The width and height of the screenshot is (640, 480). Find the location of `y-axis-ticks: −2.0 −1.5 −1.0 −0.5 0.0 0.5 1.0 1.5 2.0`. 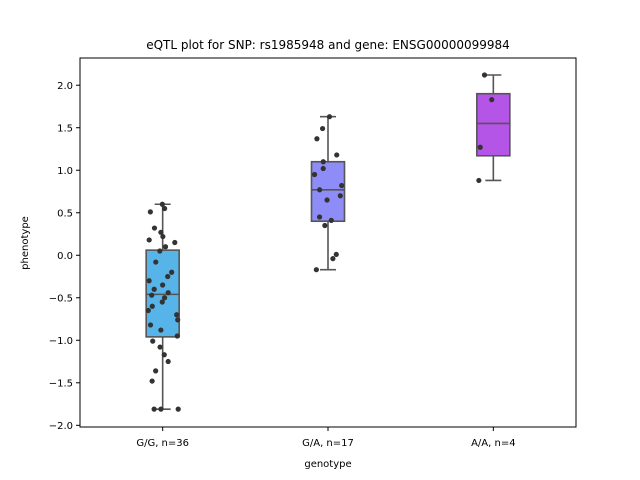

y-axis-ticks: −2.0 −1.5 −1.0 −0.5 0.0 0.5 1.0 1.5 2.0 is located at coordinates (64, 256).